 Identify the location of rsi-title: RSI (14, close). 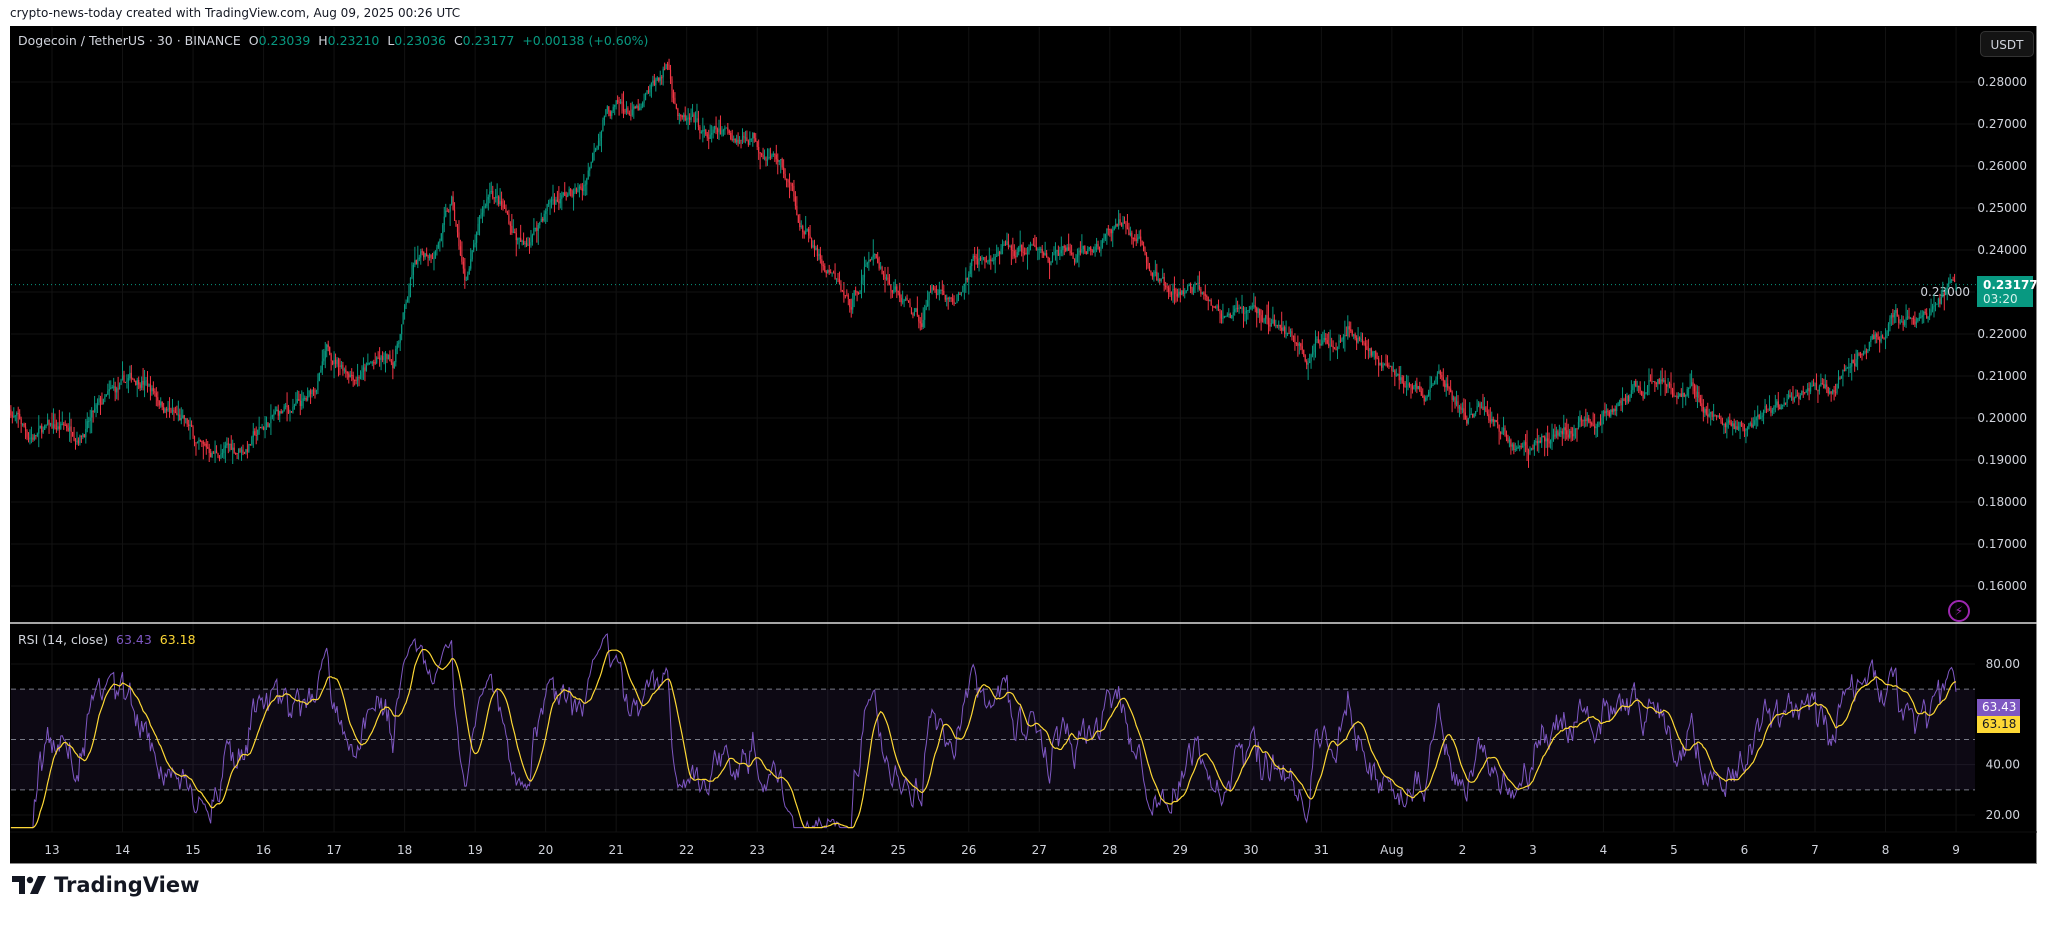
(63, 639).